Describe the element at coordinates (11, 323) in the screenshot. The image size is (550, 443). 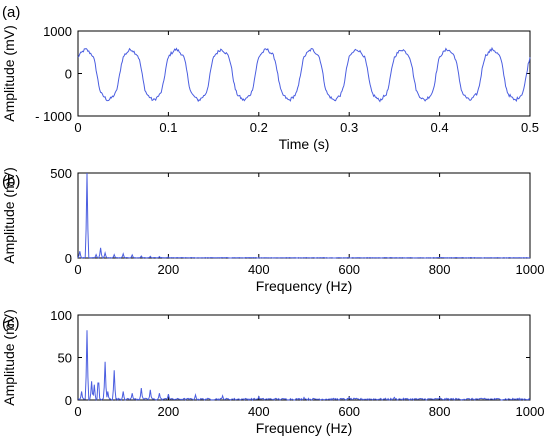
I see `panel-label: (c)` at that location.